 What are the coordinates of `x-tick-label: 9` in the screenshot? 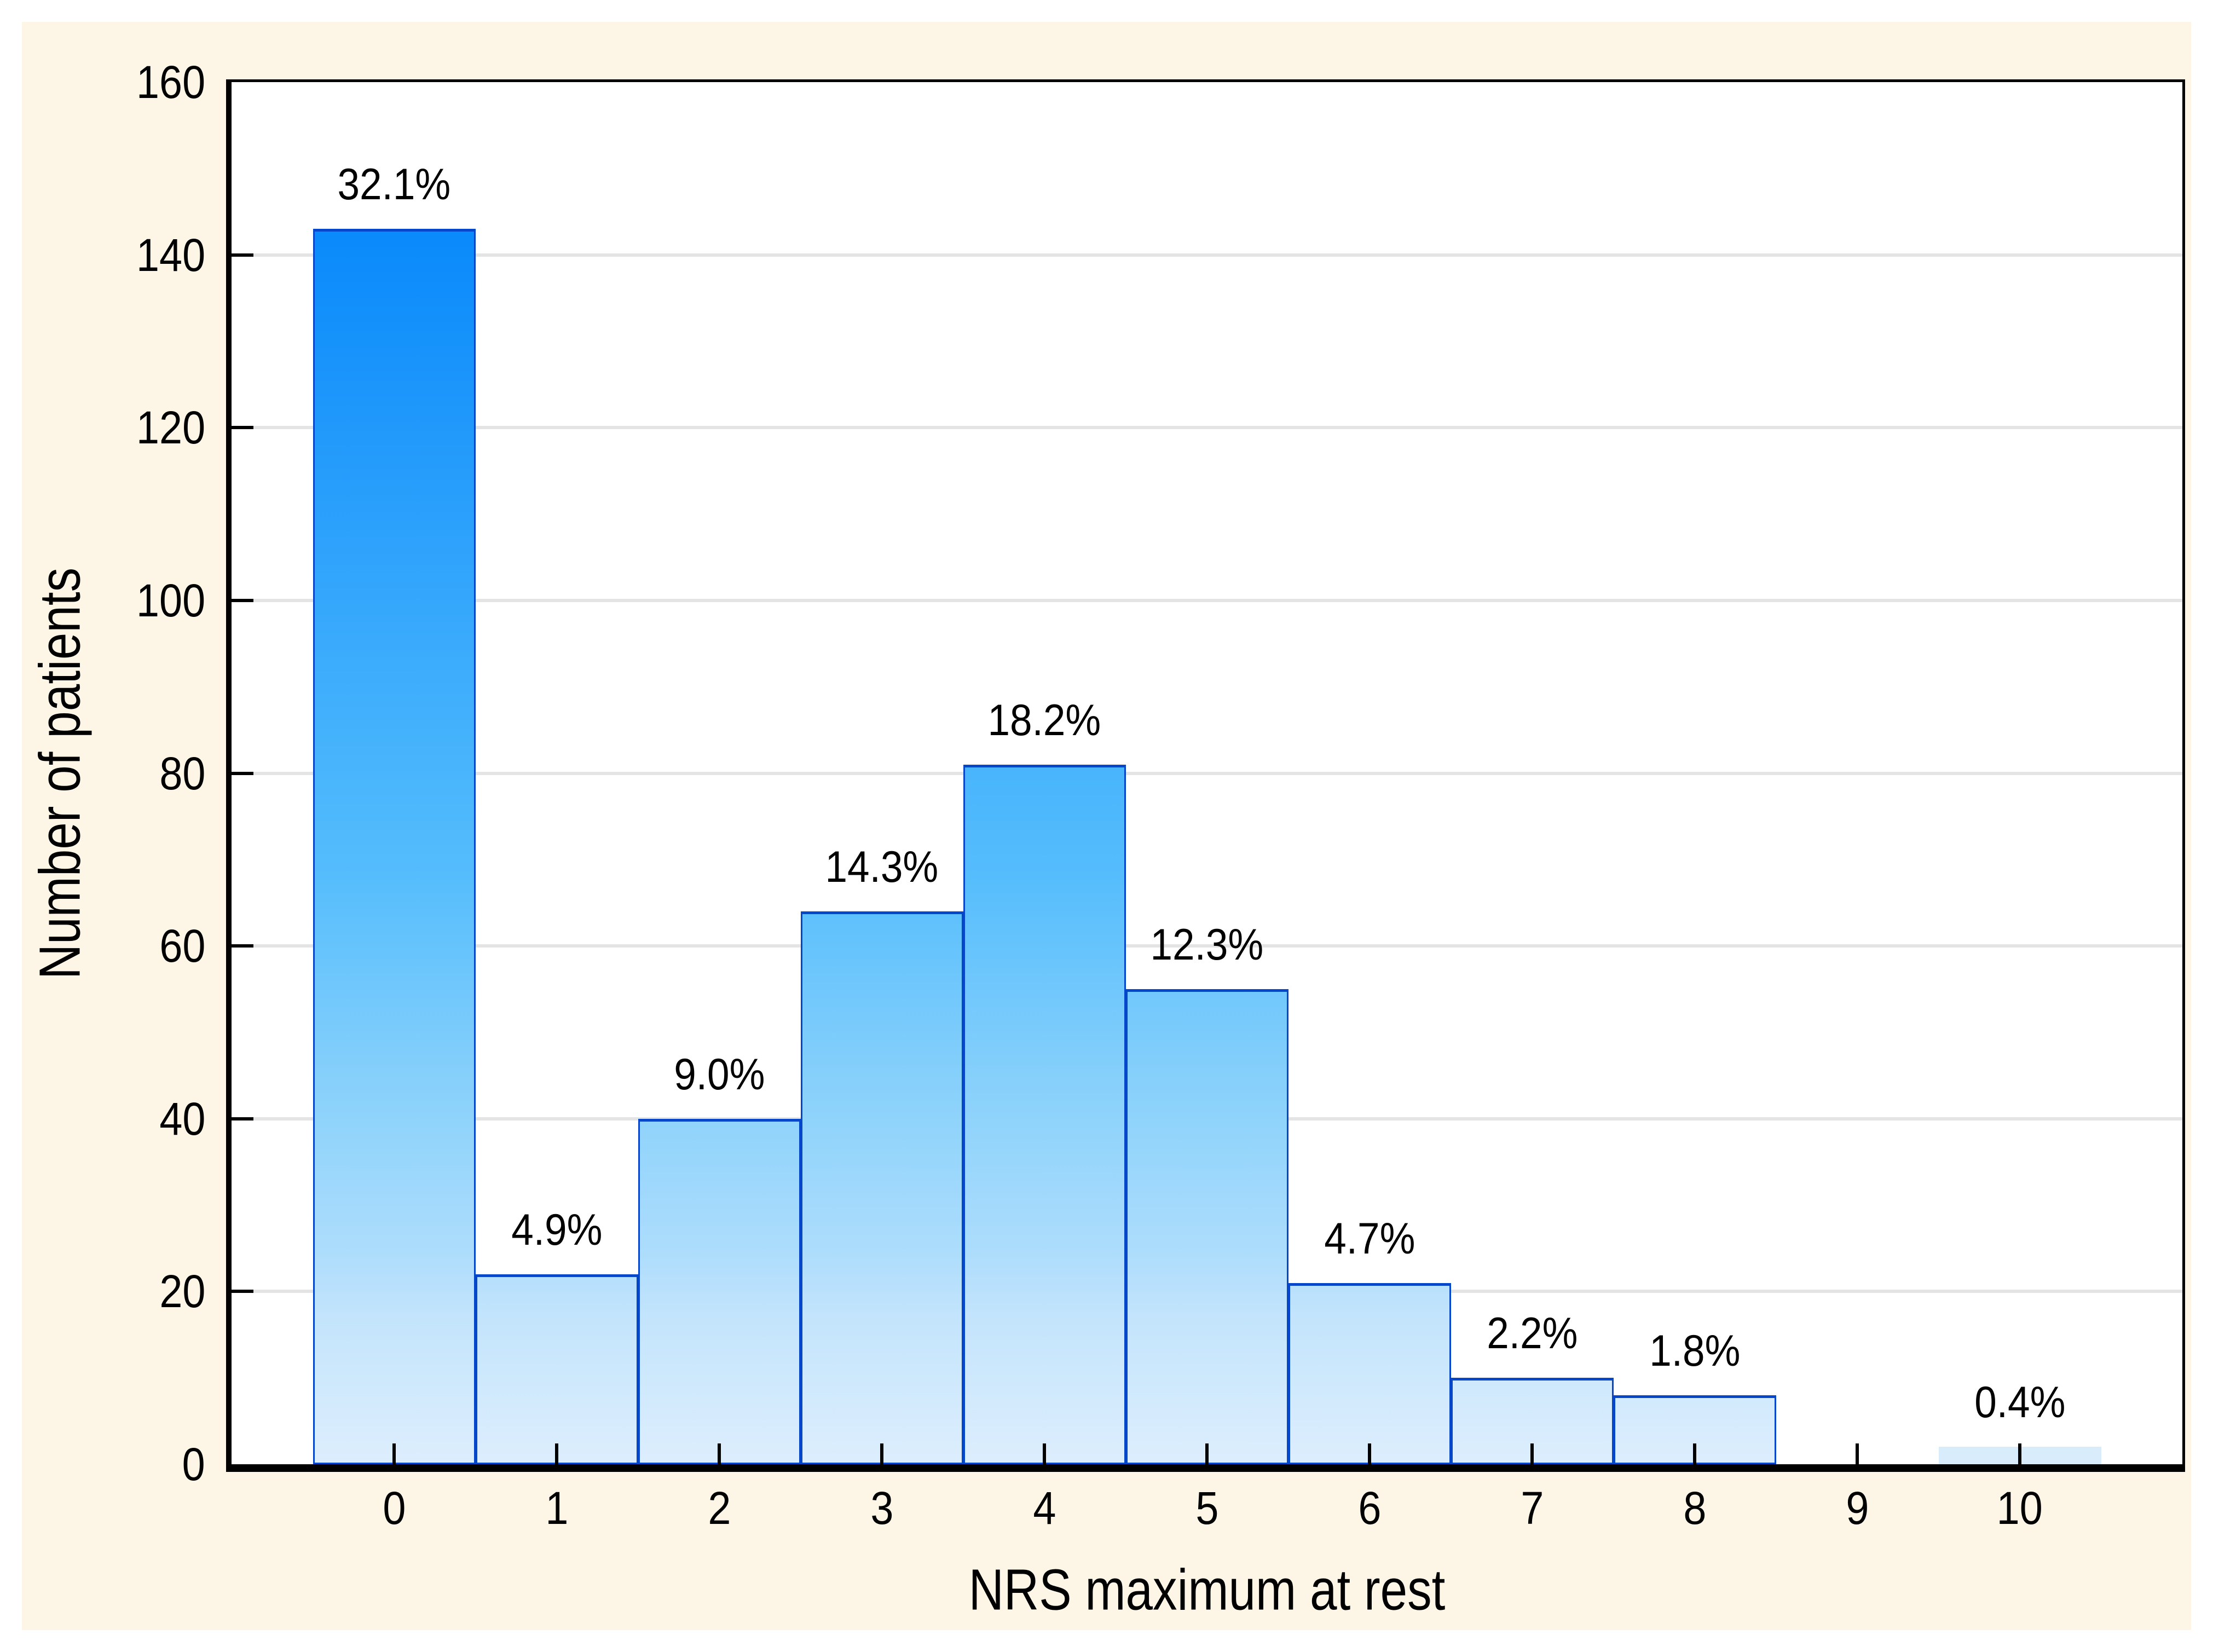 It's located at (1857, 1508).